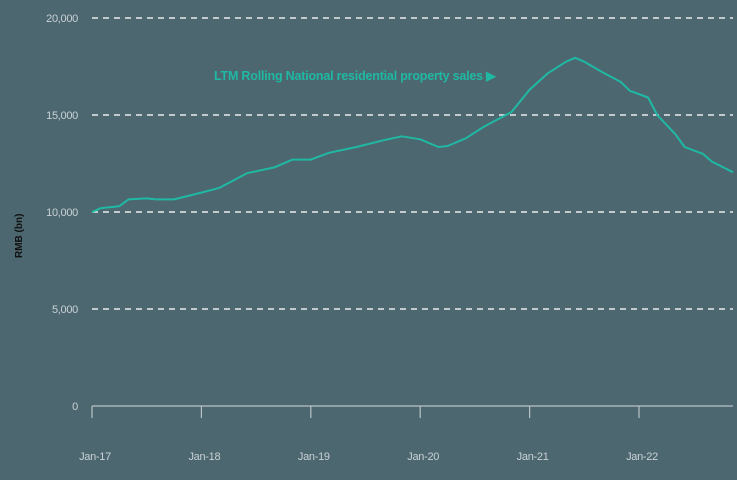 The height and width of the screenshot is (480, 737). Describe the element at coordinates (62, 19) in the screenshot. I see `y-tick-label: 20,000` at that location.